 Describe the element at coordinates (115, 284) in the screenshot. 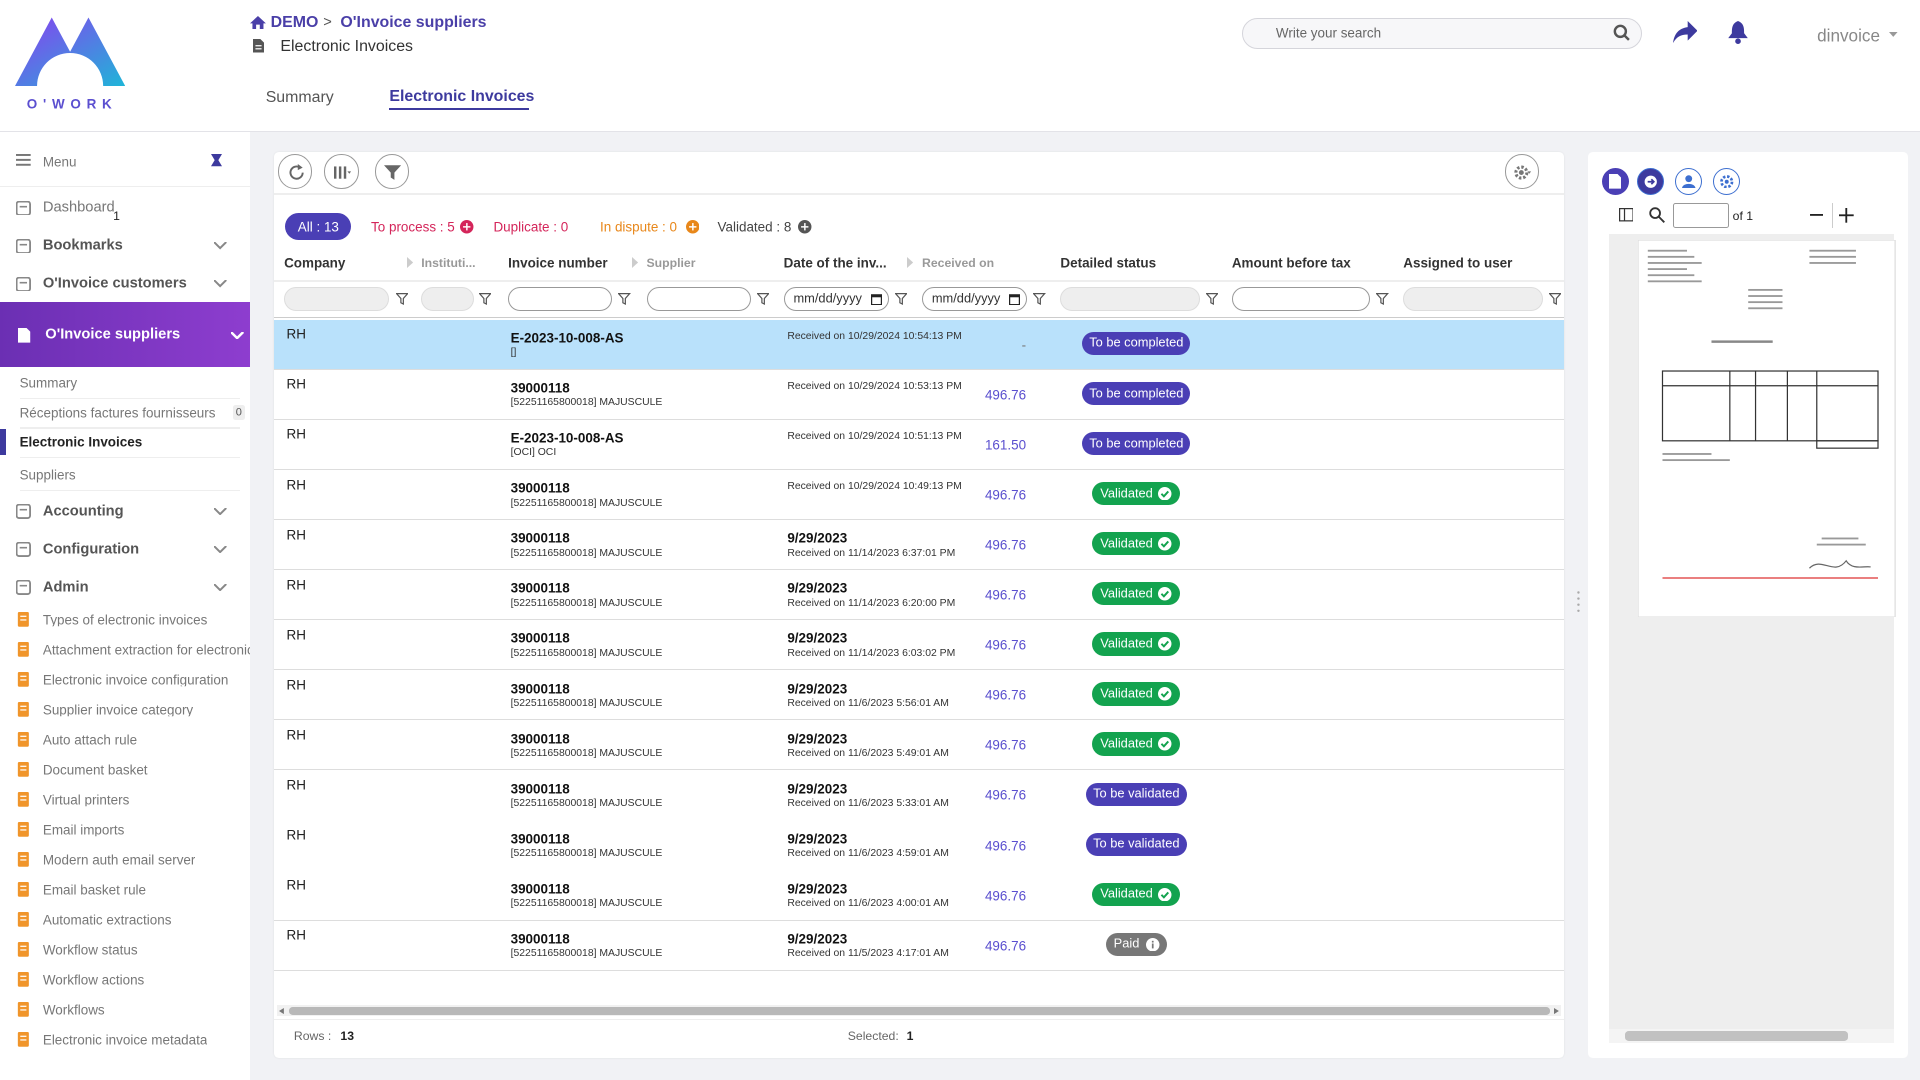

I see `sidebar-item: O'Invoice customers` at that location.